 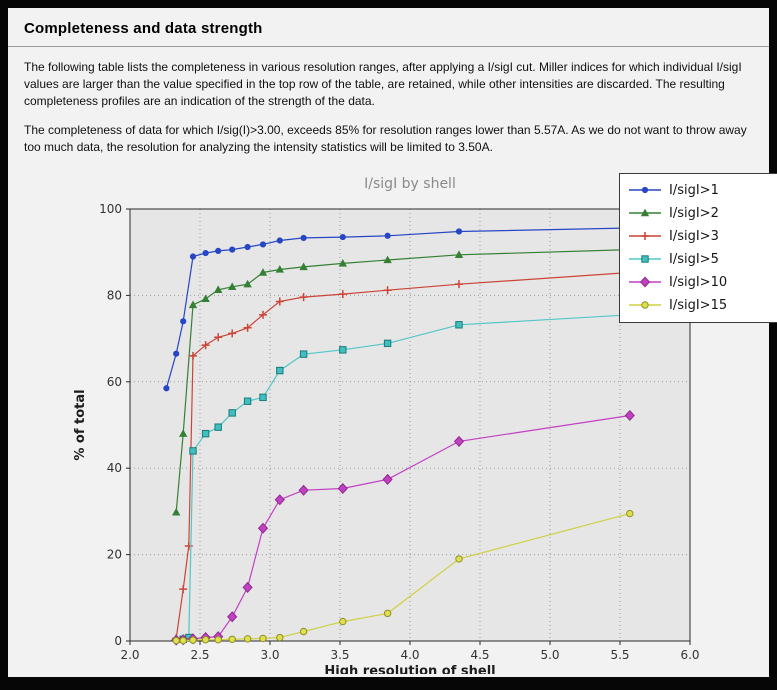 What do you see at coordinates (409, 655) in the screenshot?
I see `tick-label-x: 4.0` at bounding box center [409, 655].